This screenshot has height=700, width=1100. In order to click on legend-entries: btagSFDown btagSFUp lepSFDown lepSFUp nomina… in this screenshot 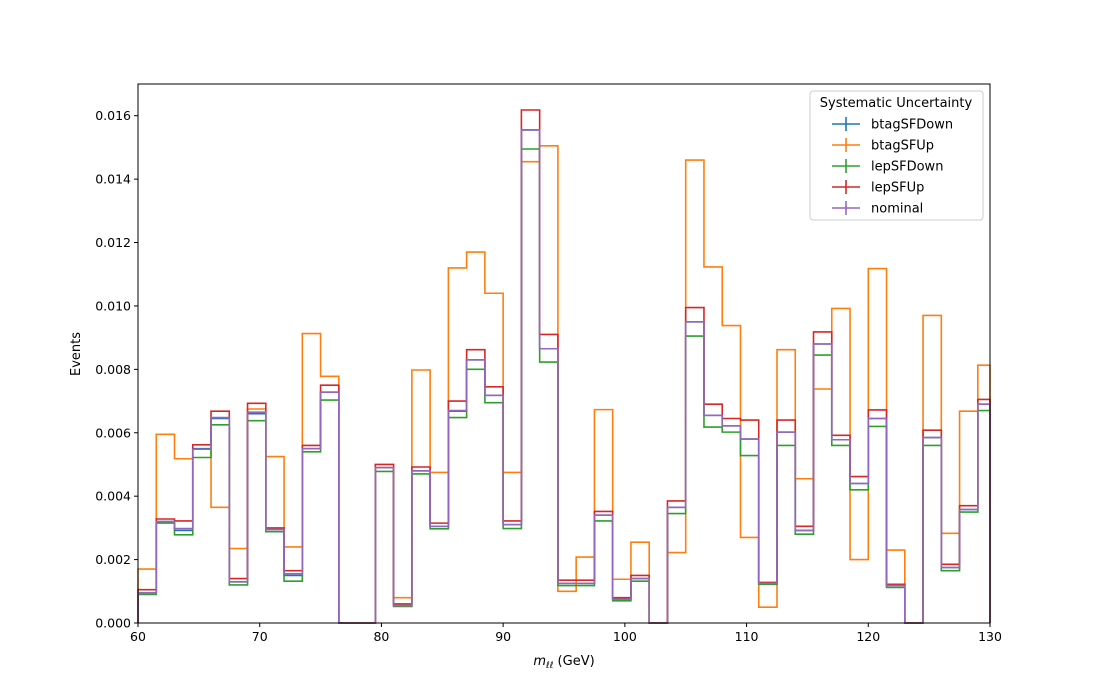, I will do `click(892, 167)`.